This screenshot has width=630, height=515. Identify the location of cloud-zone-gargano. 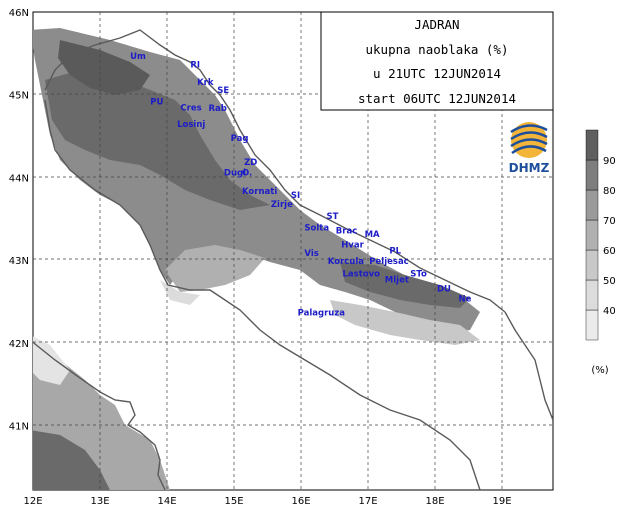
(180, 292).